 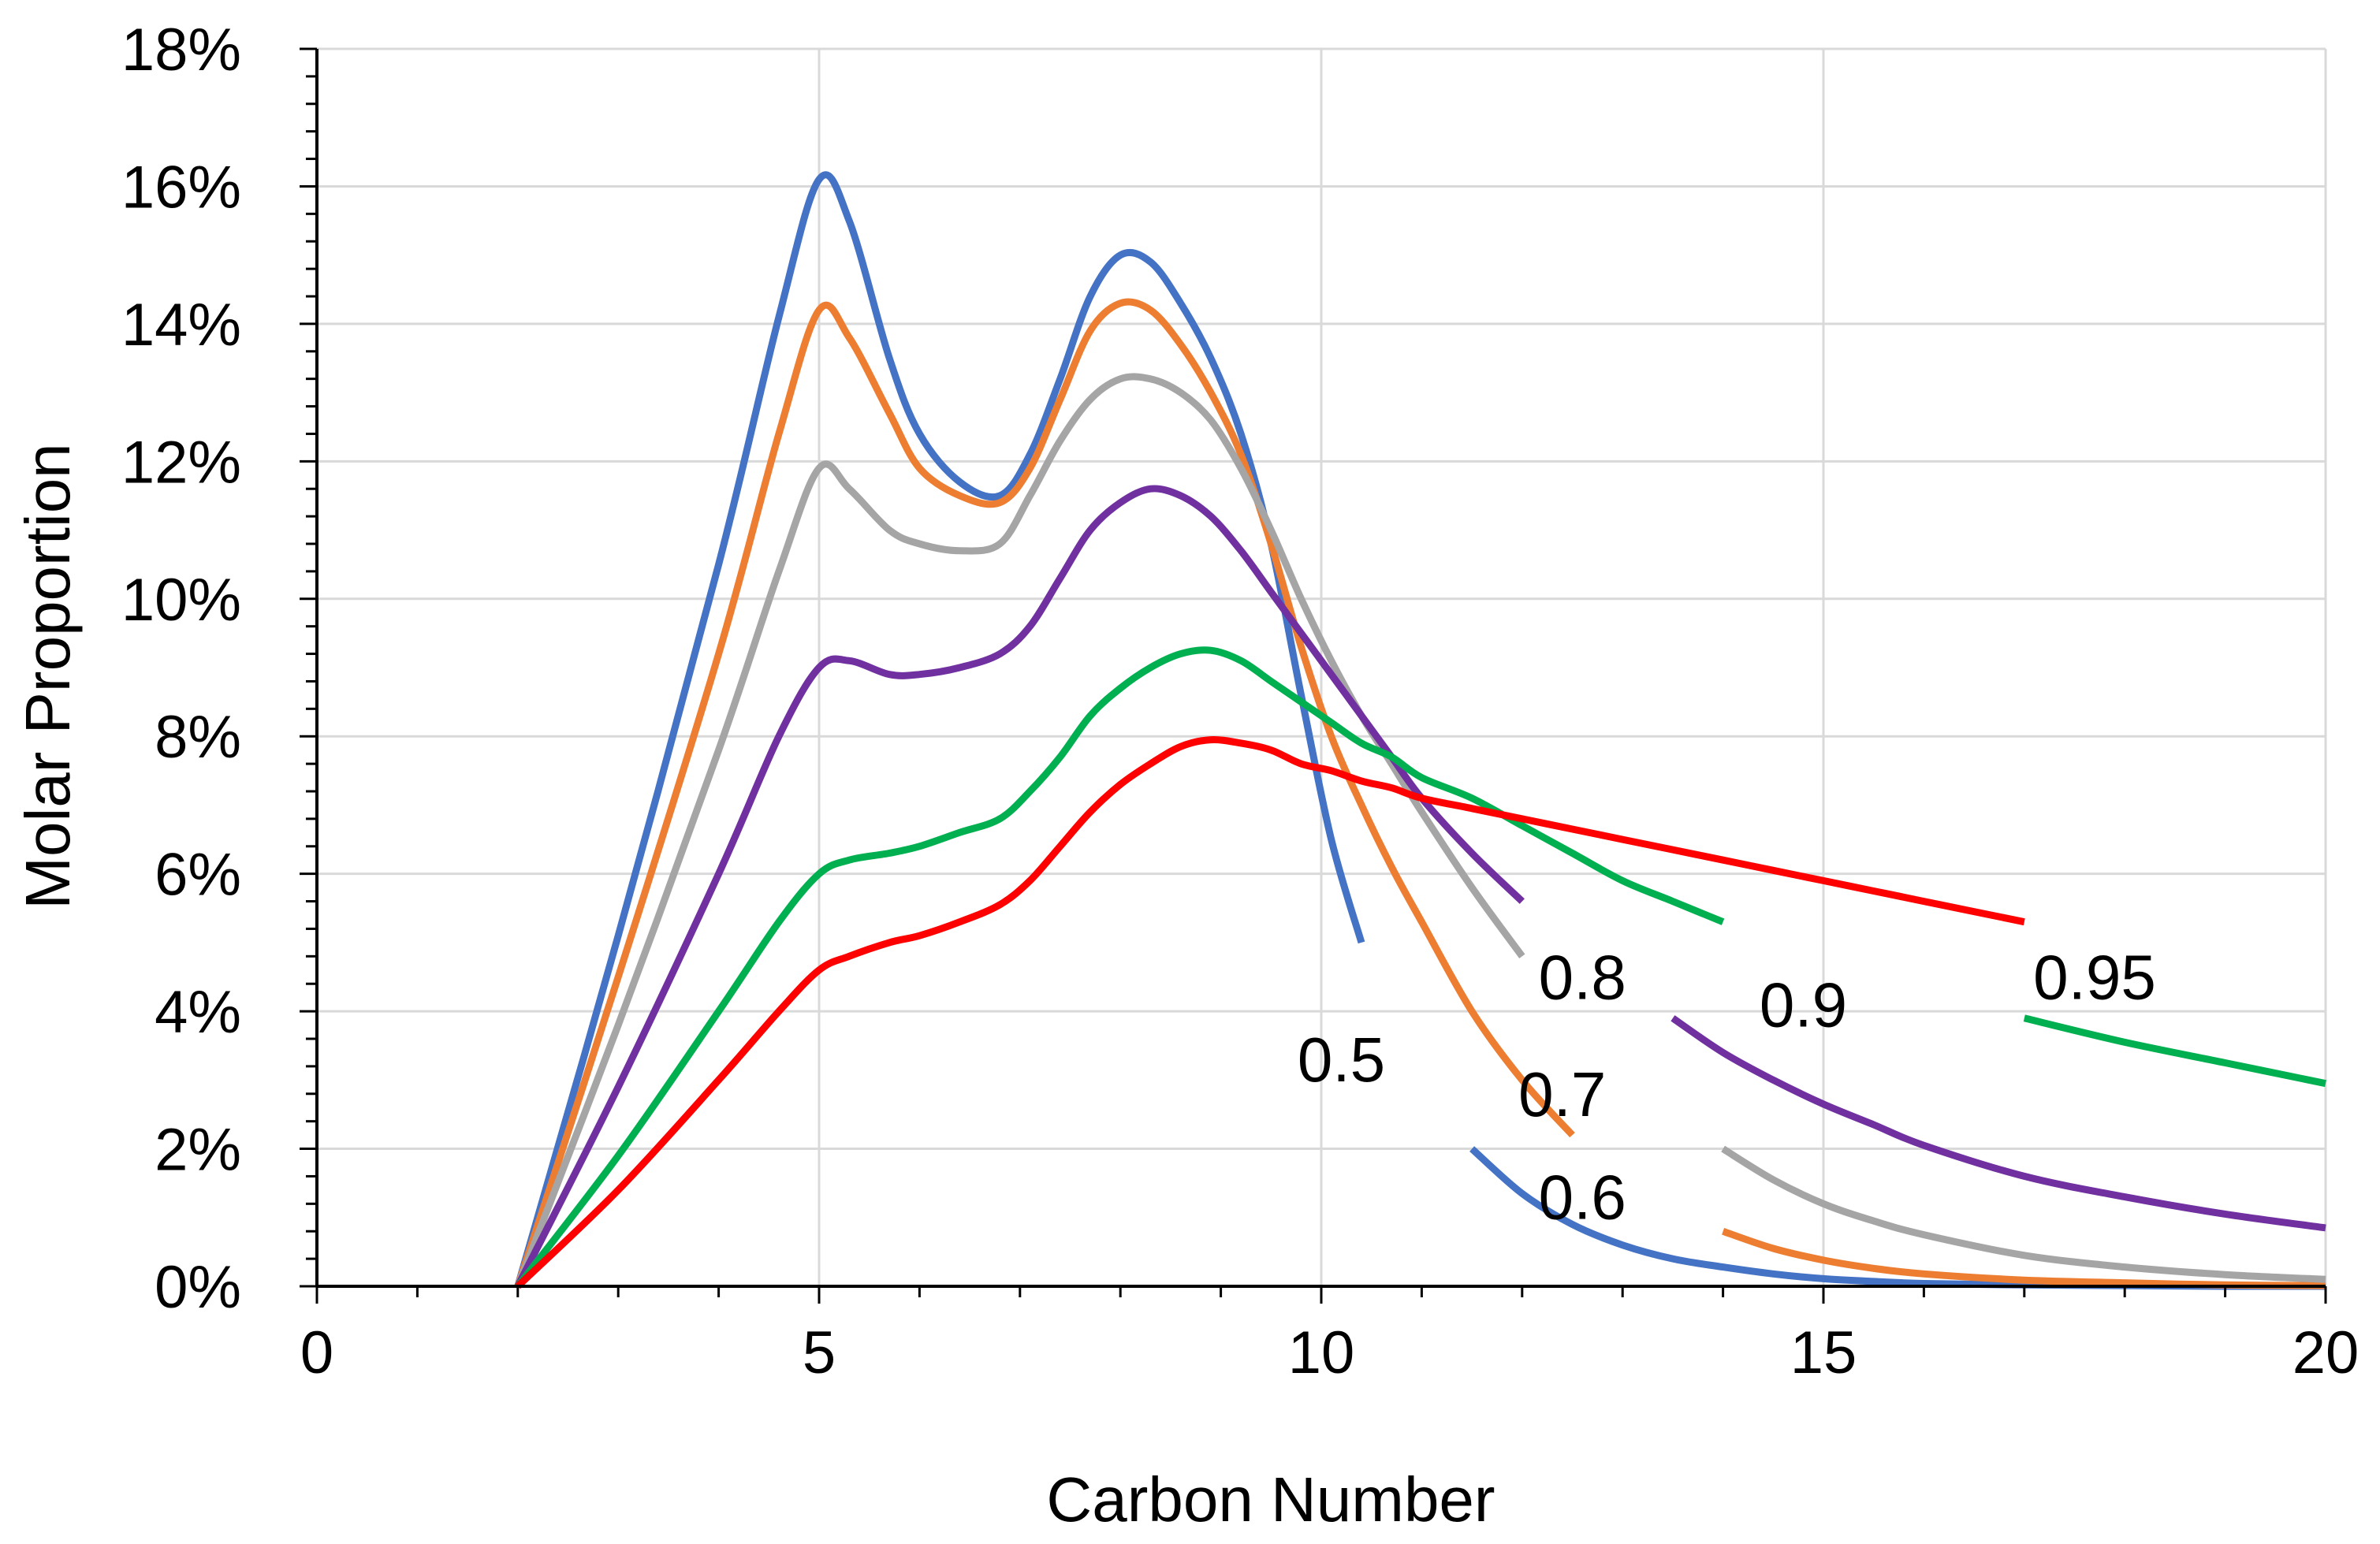 I want to click on series-line-0.9, so click(x=2174, y=1051).